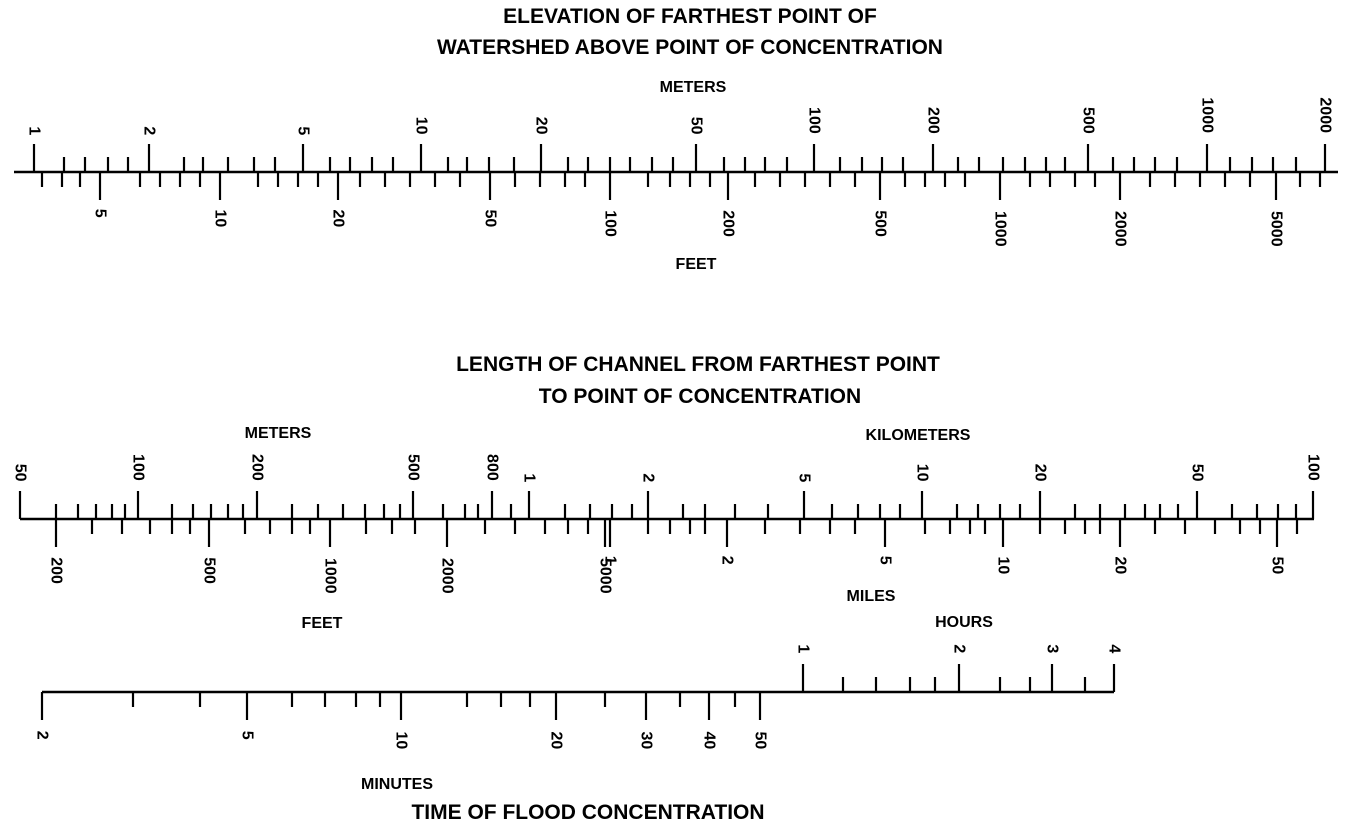 The image size is (1350, 830). What do you see at coordinates (413, 467) in the screenshot?
I see `length-top-label: 500` at bounding box center [413, 467].